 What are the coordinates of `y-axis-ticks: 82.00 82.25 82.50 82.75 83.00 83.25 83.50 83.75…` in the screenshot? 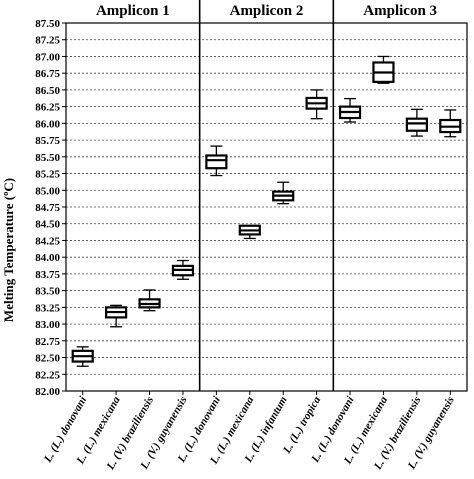 It's located at (50, 208).